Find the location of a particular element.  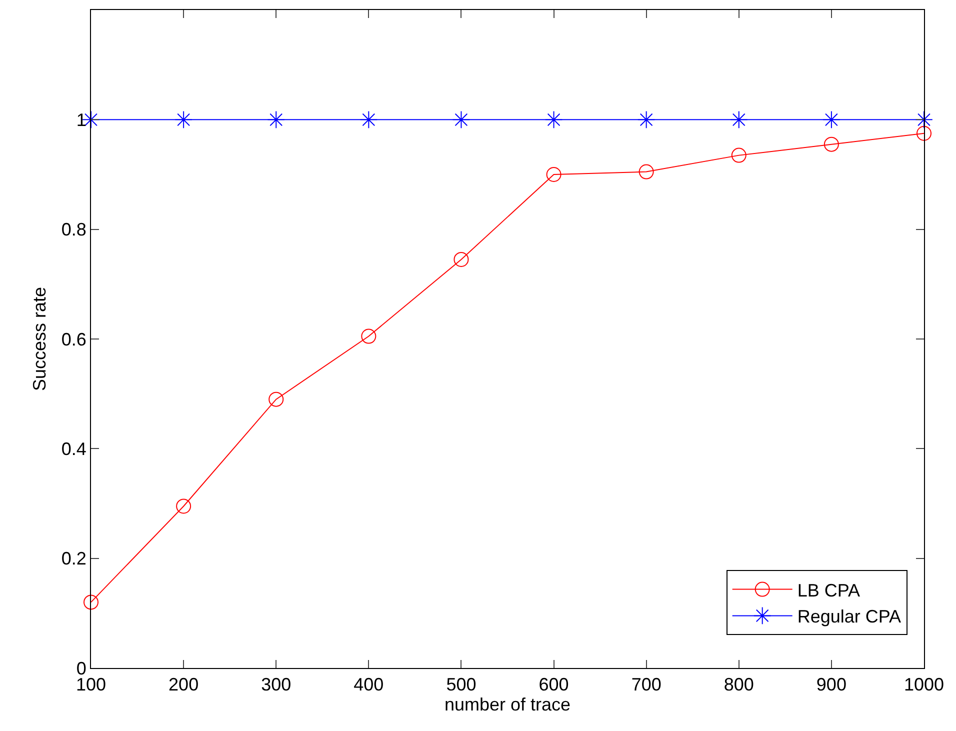

x-tick-label: 800 is located at coordinates (739, 684).